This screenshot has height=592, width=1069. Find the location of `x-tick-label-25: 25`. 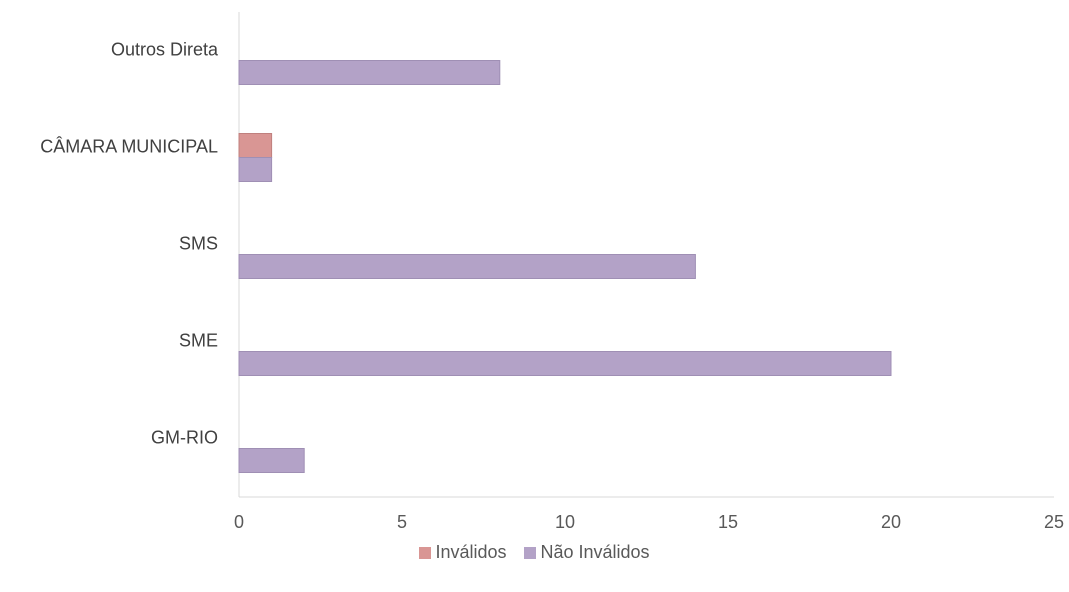

x-tick-label-25: 25 is located at coordinates (1054, 522).